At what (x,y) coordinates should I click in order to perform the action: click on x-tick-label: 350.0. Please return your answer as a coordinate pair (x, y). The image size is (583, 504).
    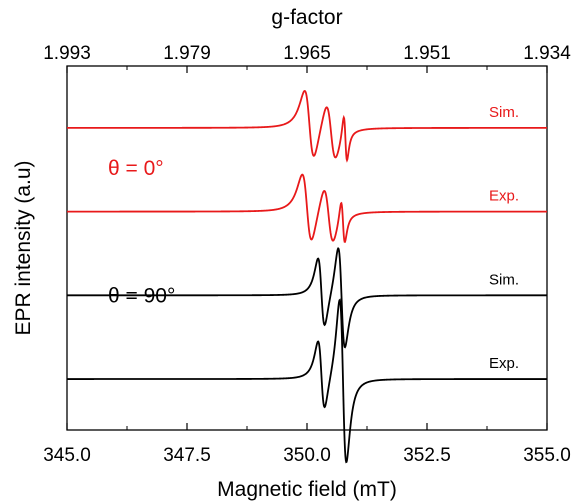
    Looking at the image, I should click on (307, 455).